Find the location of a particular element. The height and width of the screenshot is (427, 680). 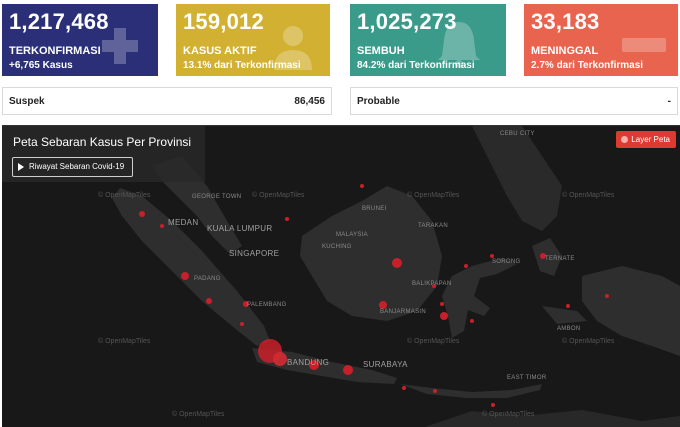

city-banjarmasin: BANJARMASIN is located at coordinates (403, 312).